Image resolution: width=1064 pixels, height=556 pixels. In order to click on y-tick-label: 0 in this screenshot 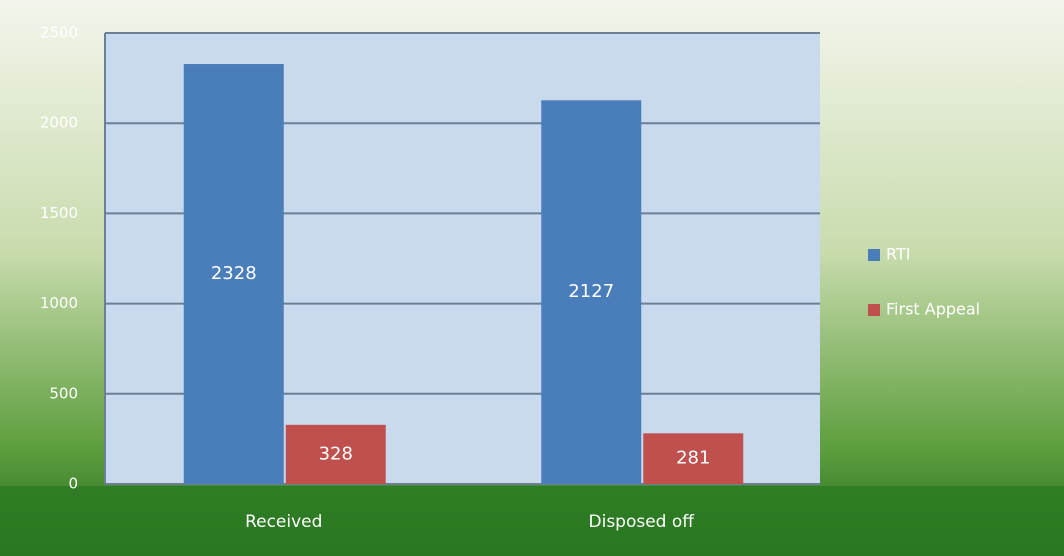, I will do `click(73, 484)`.